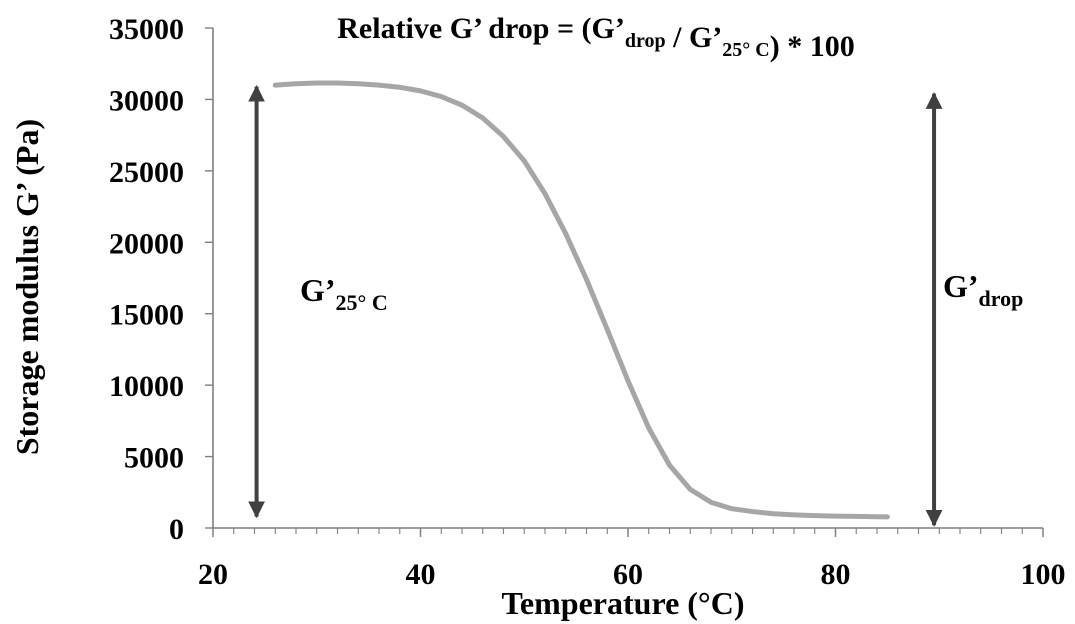 Image resolution: width=1075 pixels, height=624 pixels. What do you see at coordinates (27, 287) in the screenshot?
I see `y-axis-title: Storage modulus G’ (Pa)` at bounding box center [27, 287].